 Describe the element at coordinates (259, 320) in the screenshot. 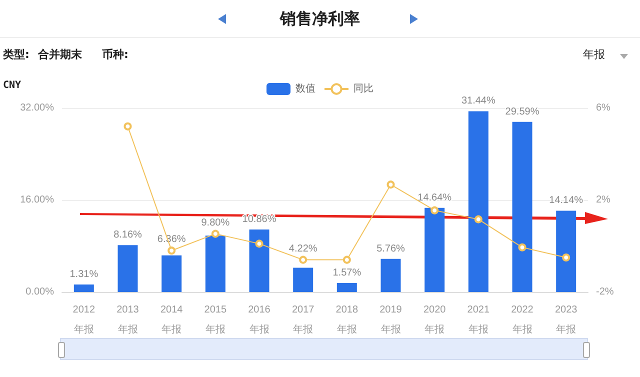

I see `x-tick-label: 2016 年报` at that location.